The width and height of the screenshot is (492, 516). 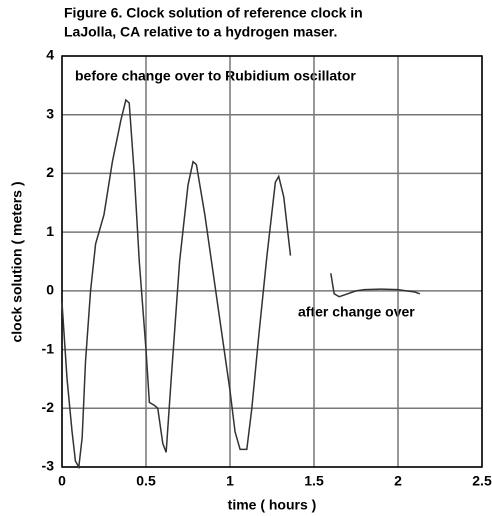 I want to click on x-tick-label: 1, so click(x=230, y=481).